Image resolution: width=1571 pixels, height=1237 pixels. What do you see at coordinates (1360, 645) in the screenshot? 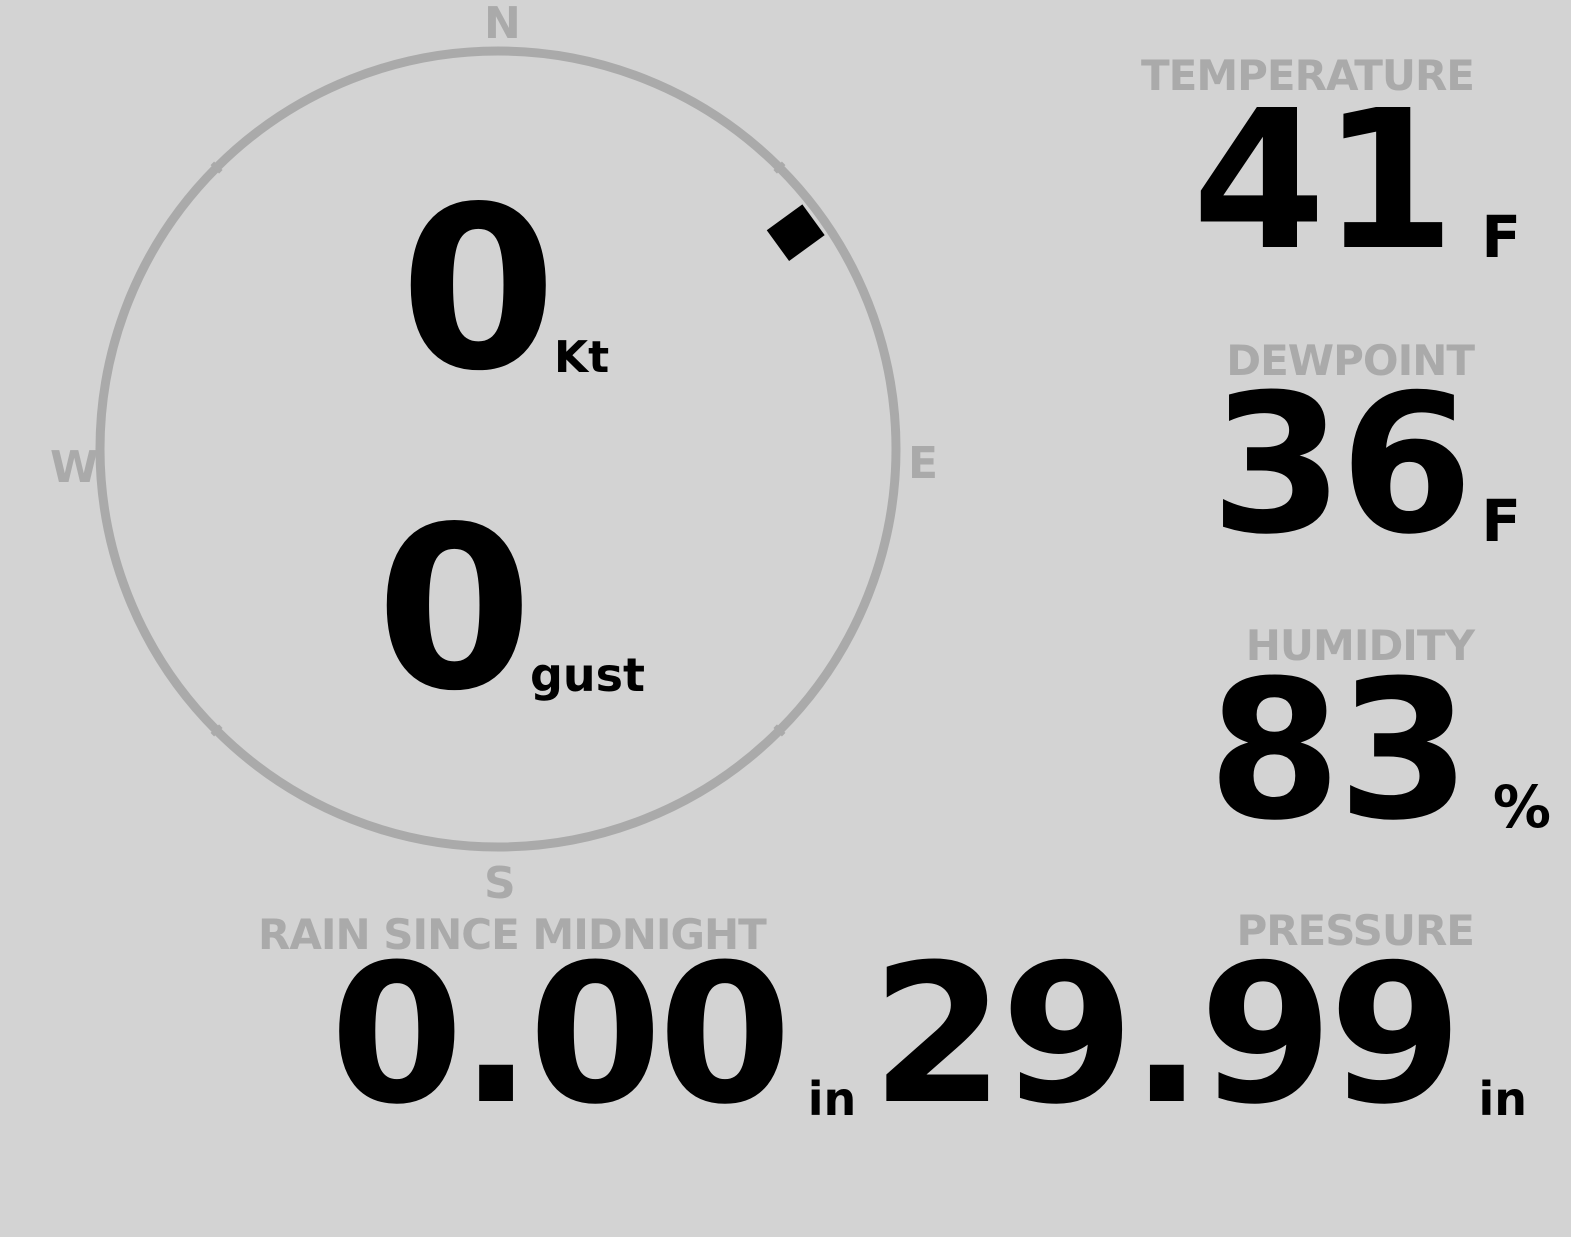
I see `humidity-label: HUMIDITY` at bounding box center [1360, 645].